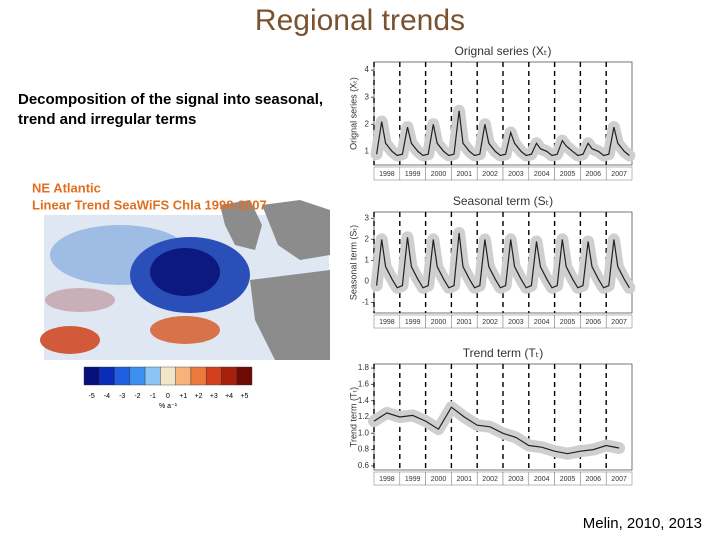  What do you see at coordinates (214, 396) in the screenshot?
I see `colorbar-label: +3` at bounding box center [214, 396].